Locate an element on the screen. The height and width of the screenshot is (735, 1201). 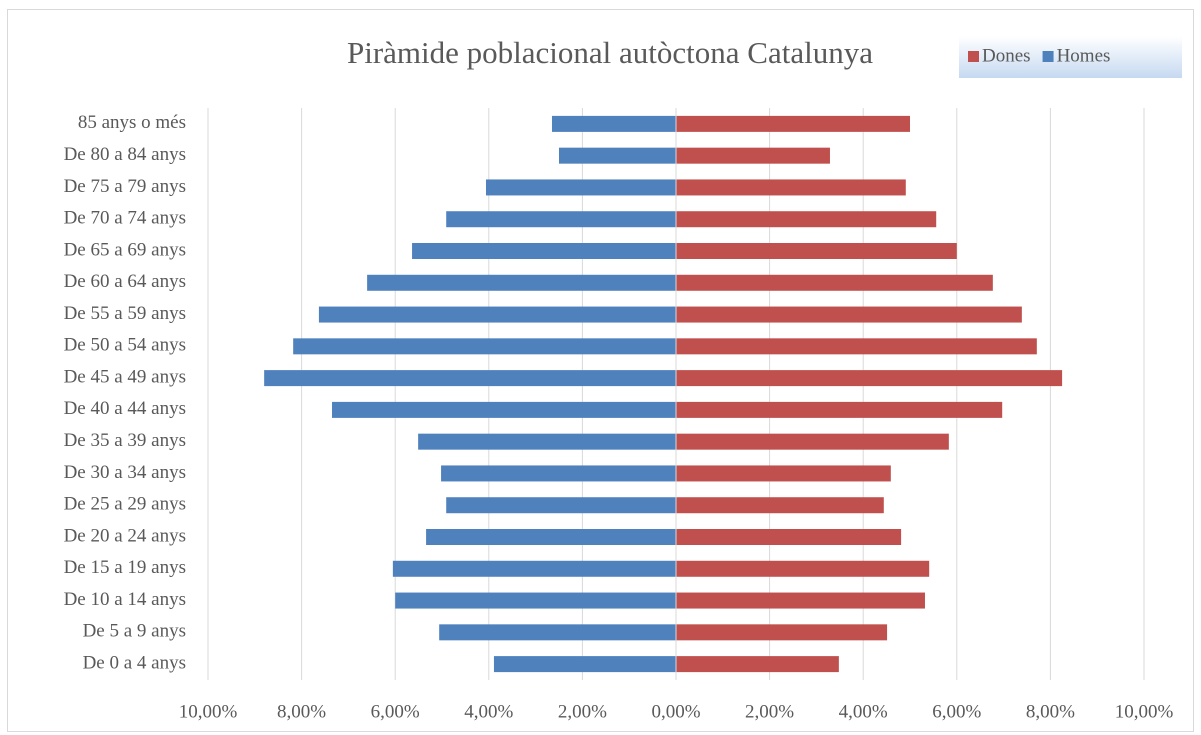
chart-title: Piràmide poblacional autòctona Catalunya is located at coordinates (610, 52).